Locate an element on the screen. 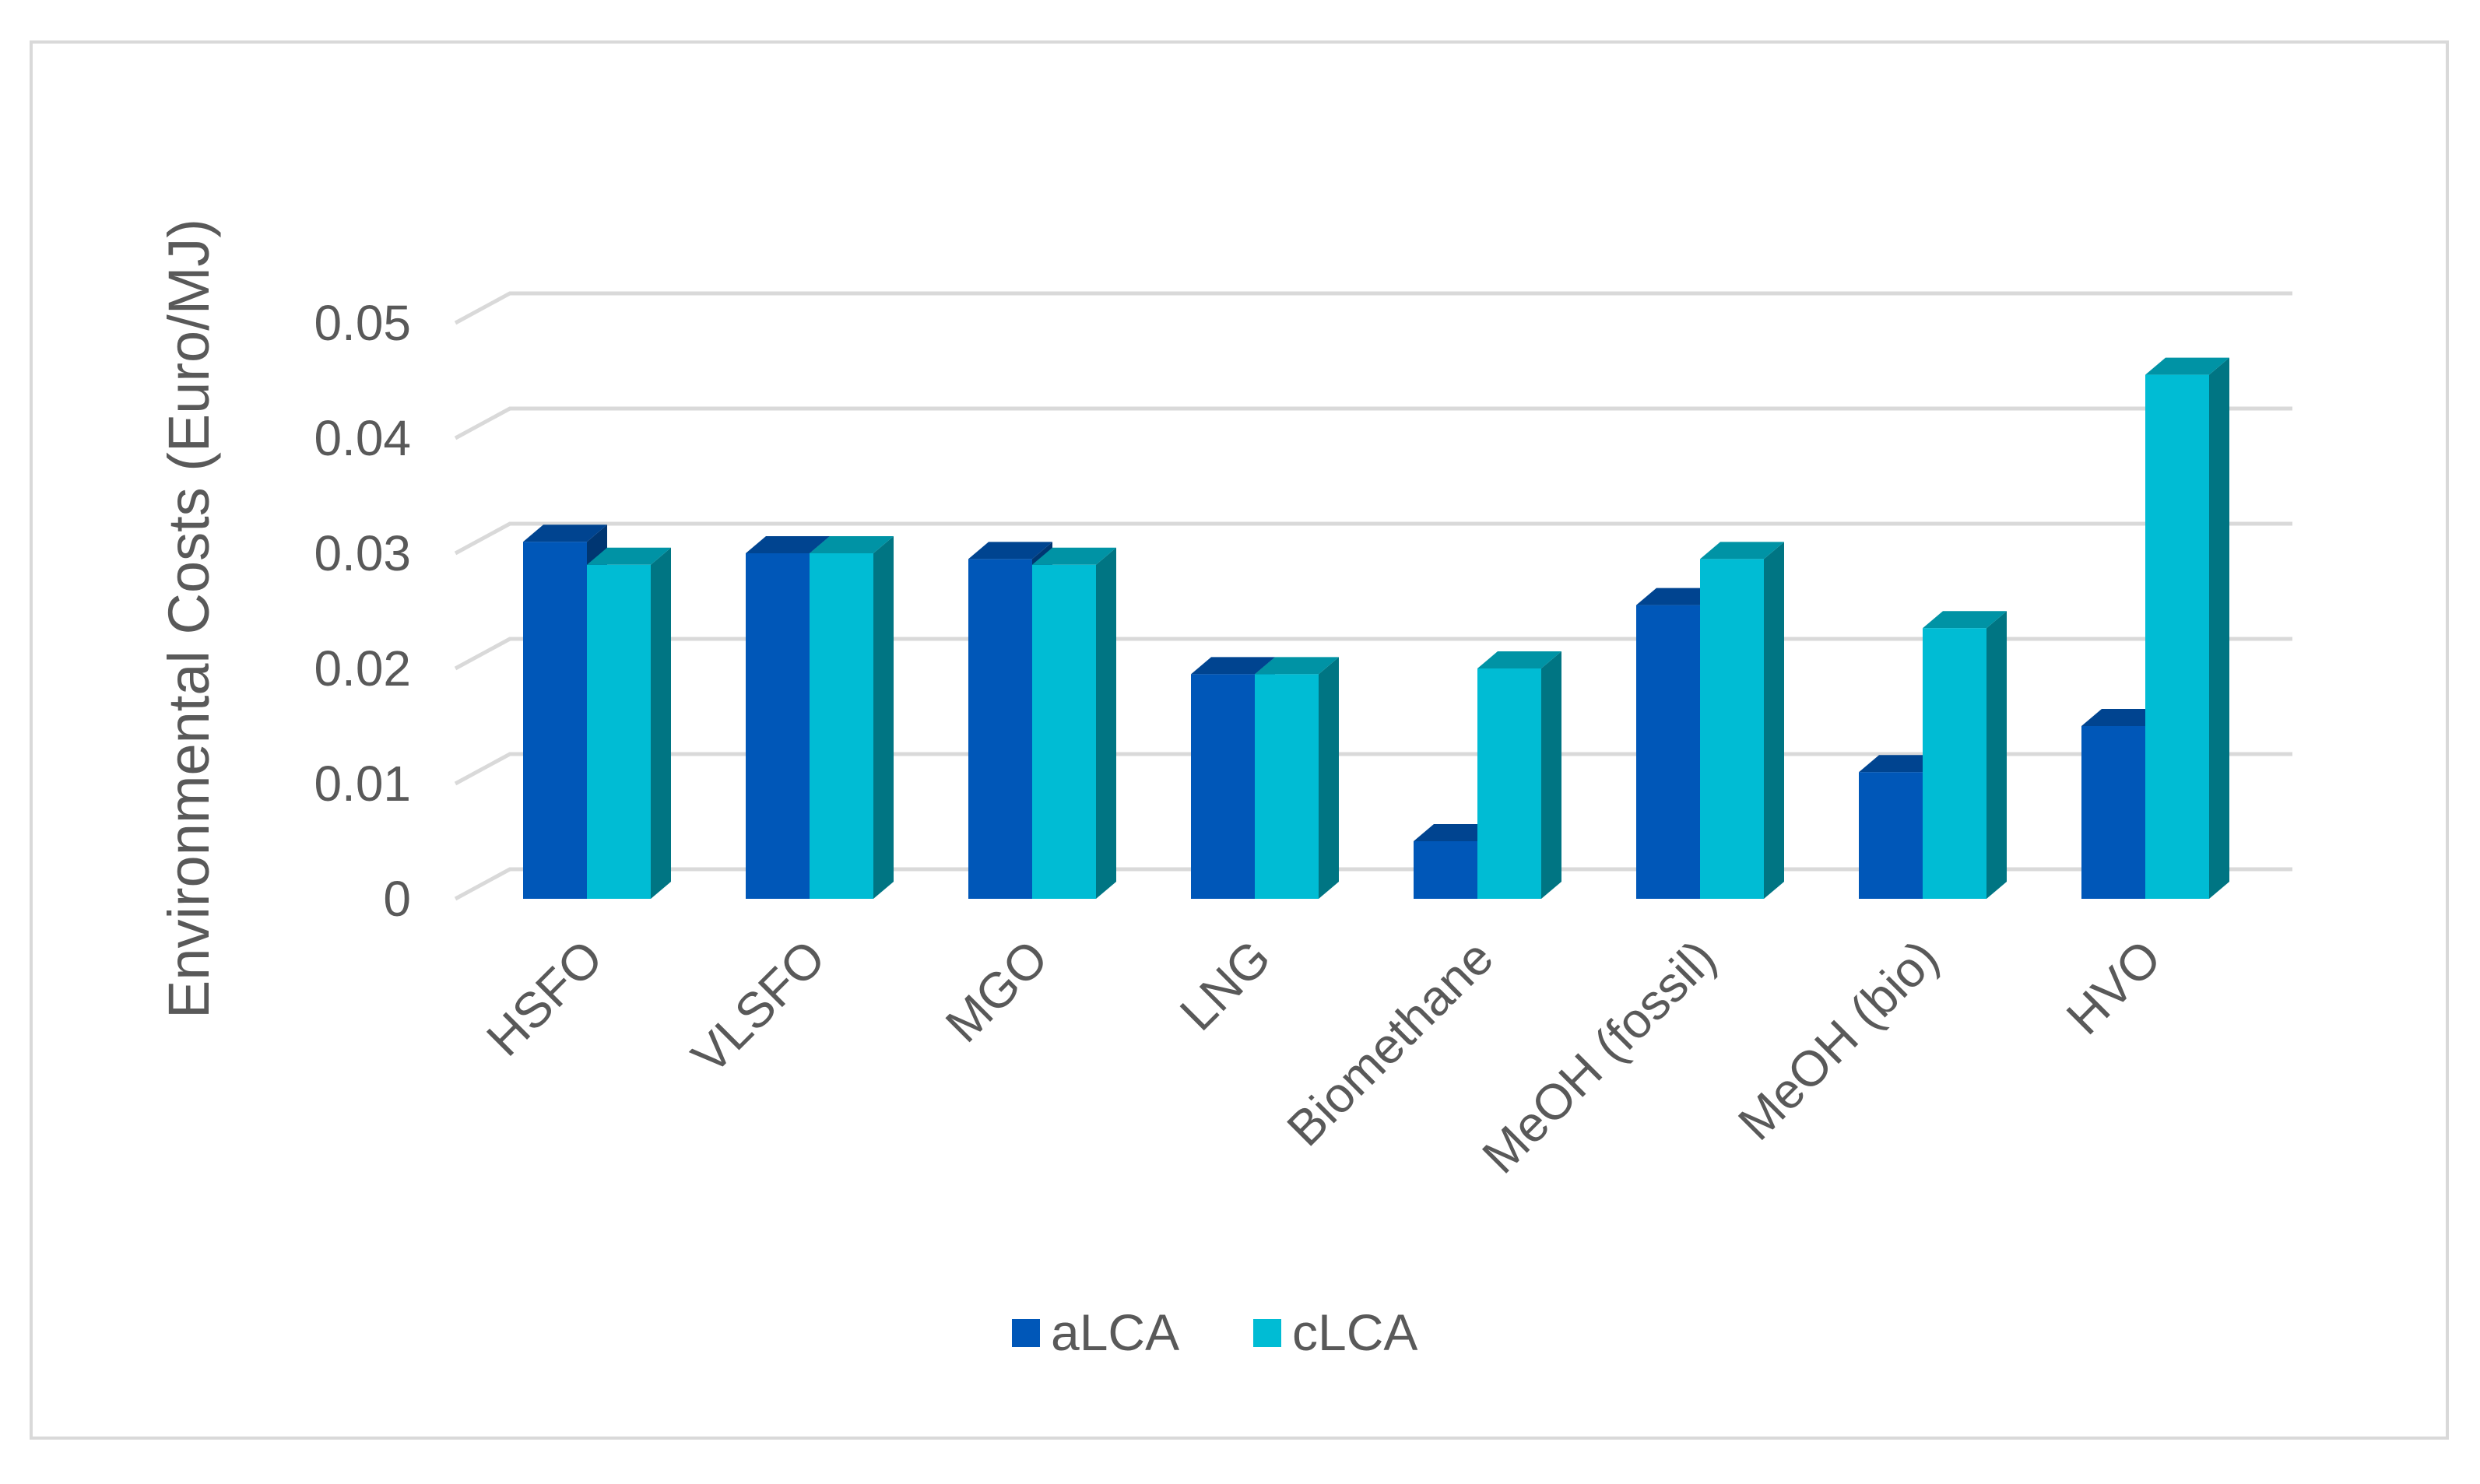  x-tick-label: LNG is located at coordinates (1225, 985).